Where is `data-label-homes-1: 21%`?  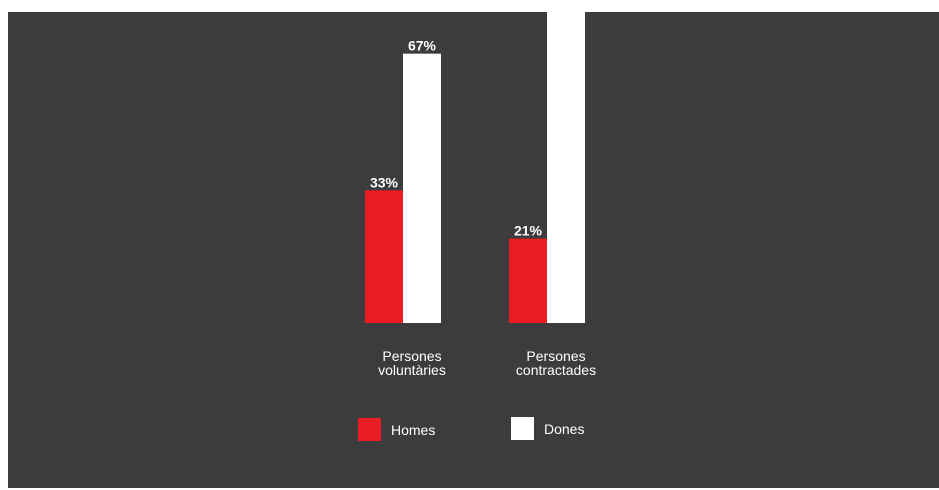 data-label-homes-1: 21% is located at coordinates (528, 231).